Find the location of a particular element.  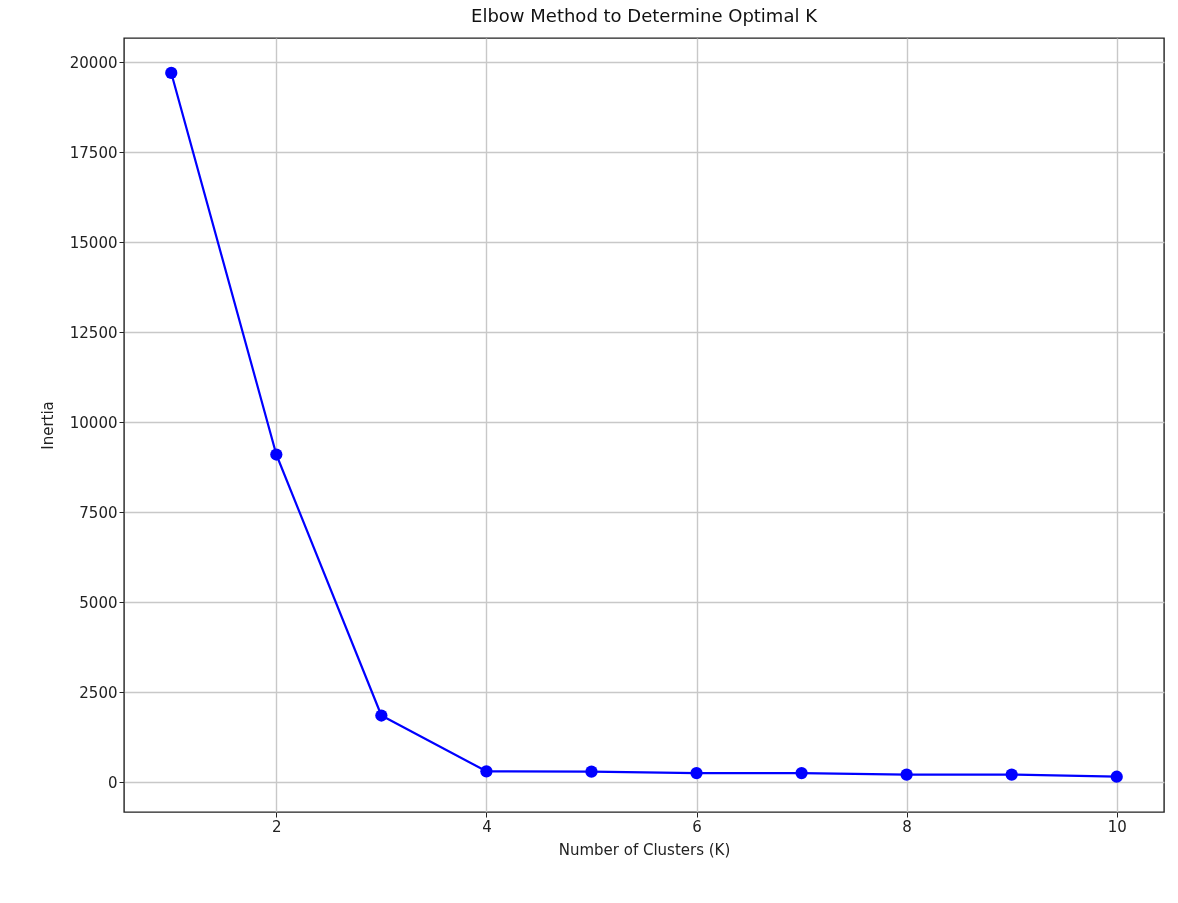

x-tick-label: 6 is located at coordinates (697, 826).